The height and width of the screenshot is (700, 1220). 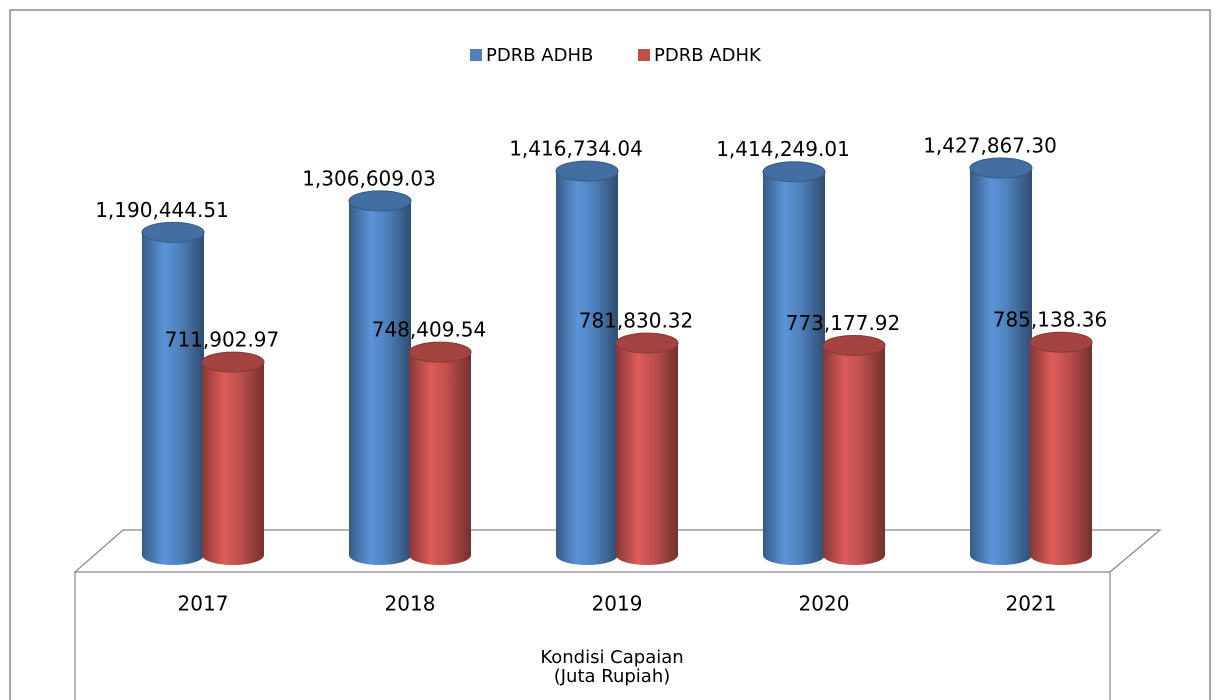 I want to click on data-label: 748,409.54, so click(x=429, y=330).